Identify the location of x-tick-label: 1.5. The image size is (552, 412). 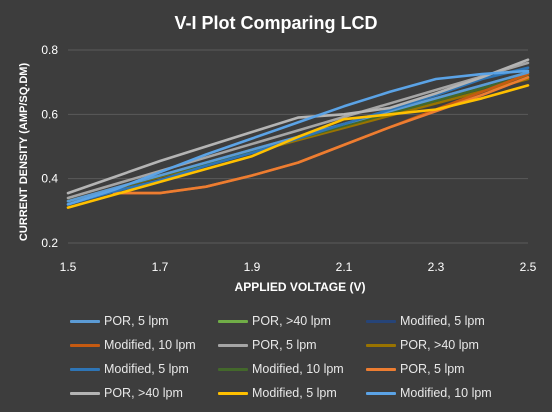
(68, 267).